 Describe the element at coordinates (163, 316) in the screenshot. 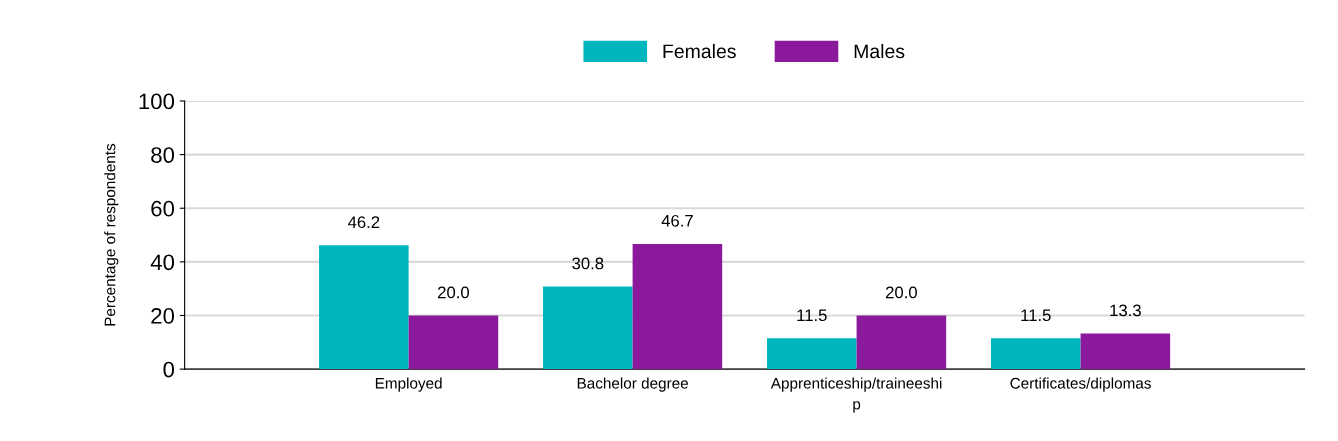

I see `y-tick-label: 20` at that location.